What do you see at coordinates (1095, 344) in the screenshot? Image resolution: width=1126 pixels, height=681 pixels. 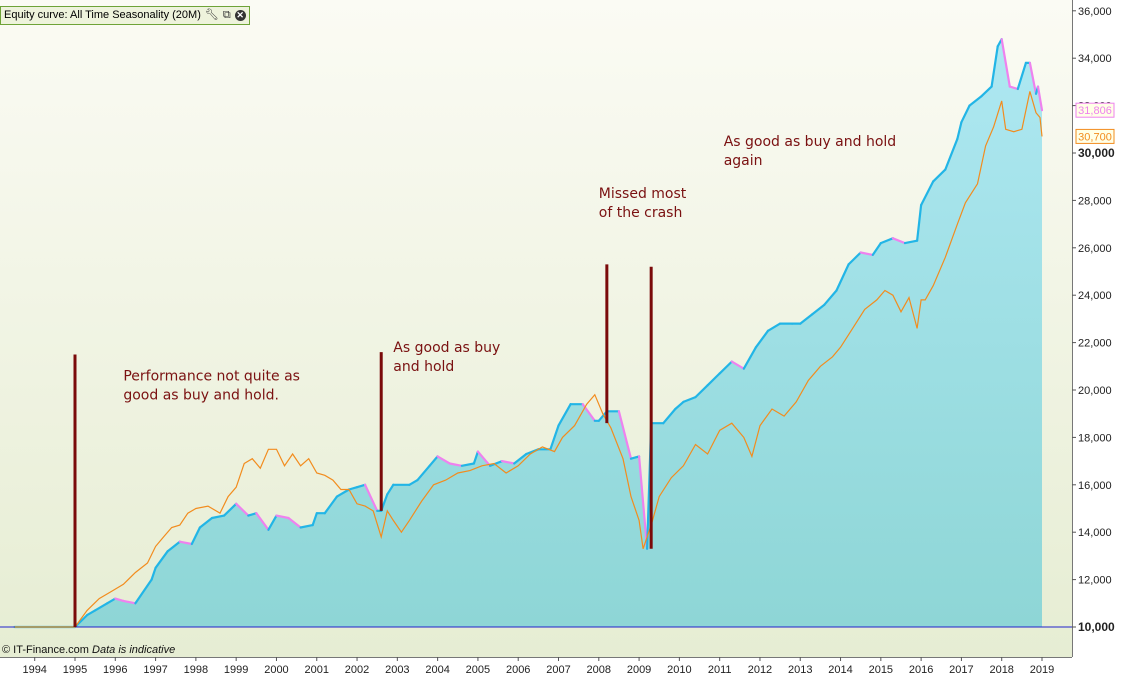 I see `y-tick-label: 22,000` at bounding box center [1095, 344].